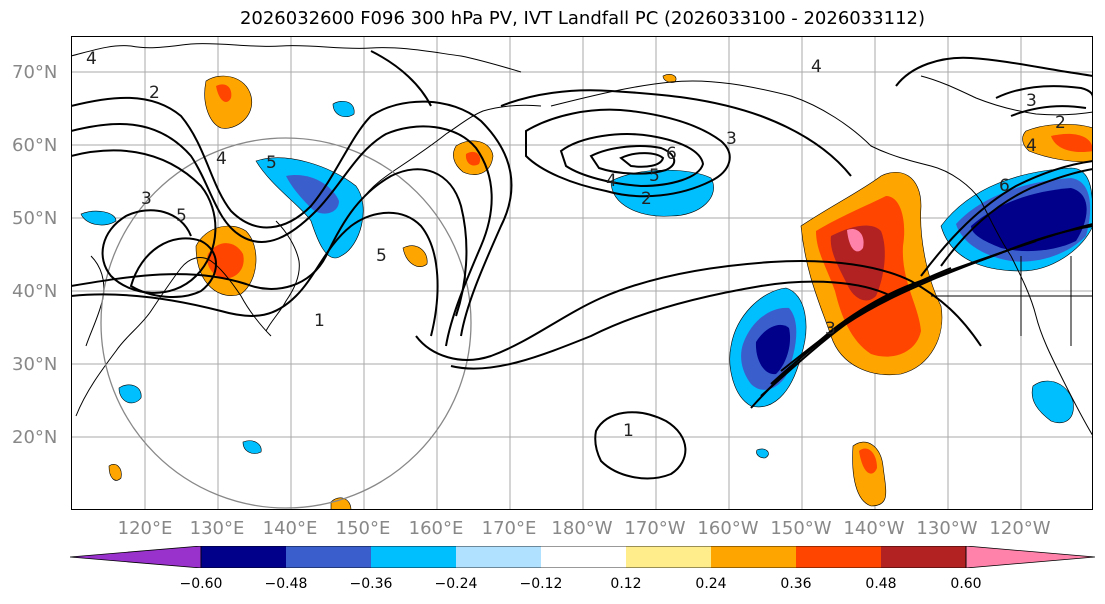 The height and width of the screenshot is (604, 1105). Describe the element at coordinates (115, 472) in the screenshot. I see `shade-positive-small-17n` at that location.